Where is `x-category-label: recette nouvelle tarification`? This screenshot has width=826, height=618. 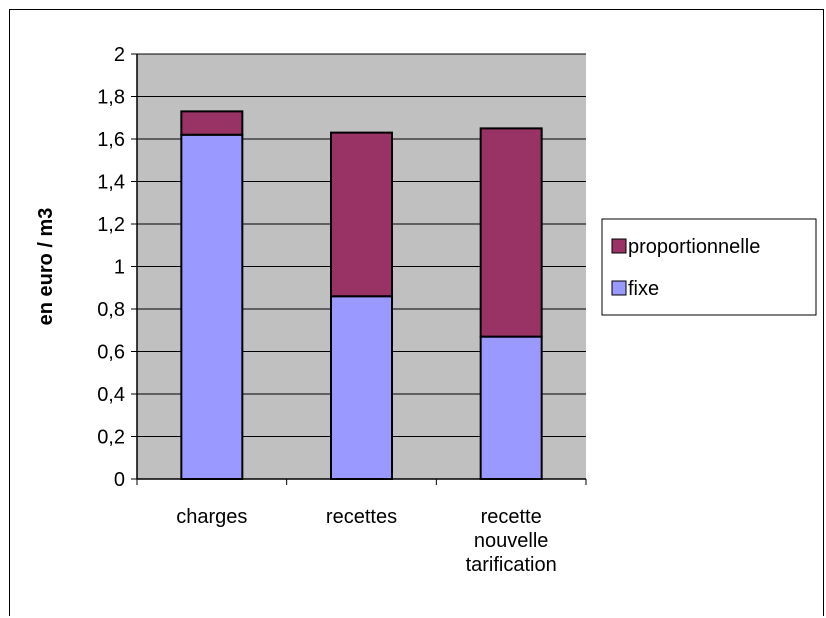 x-category-label: recette nouvelle tarification is located at coordinates (511, 541).